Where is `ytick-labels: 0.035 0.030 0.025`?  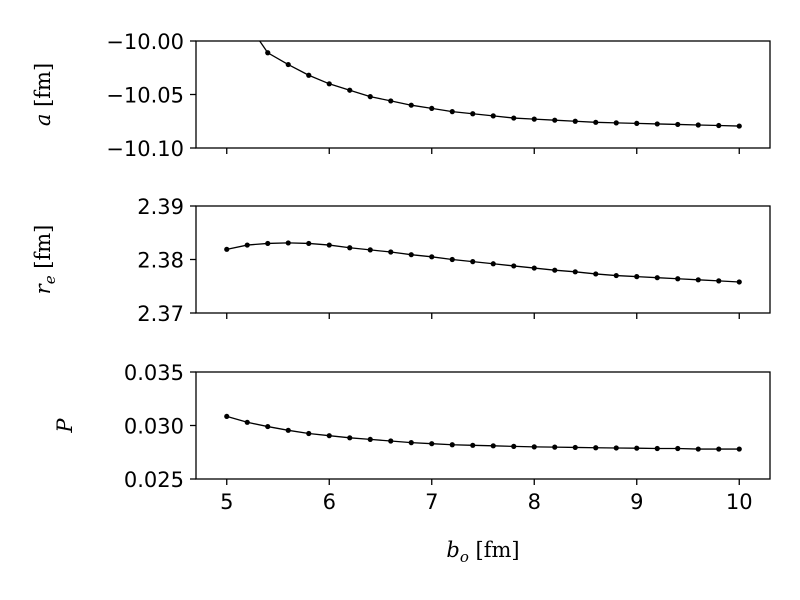 ytick-labels: 0.035 0.030 0.025 is located at coordinates (154, 426).